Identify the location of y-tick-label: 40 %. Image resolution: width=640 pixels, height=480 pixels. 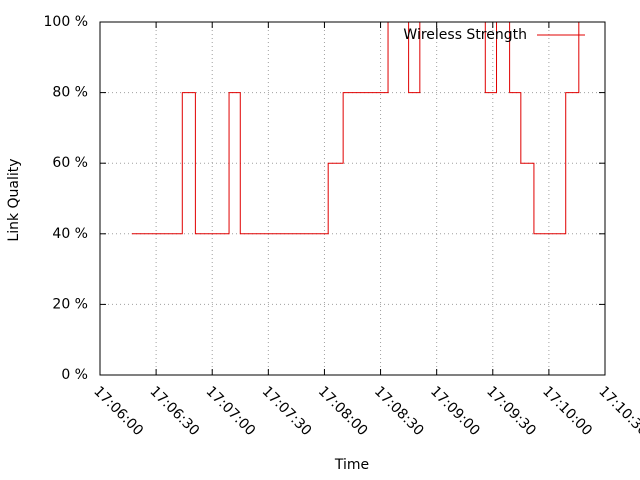
(70, 234).